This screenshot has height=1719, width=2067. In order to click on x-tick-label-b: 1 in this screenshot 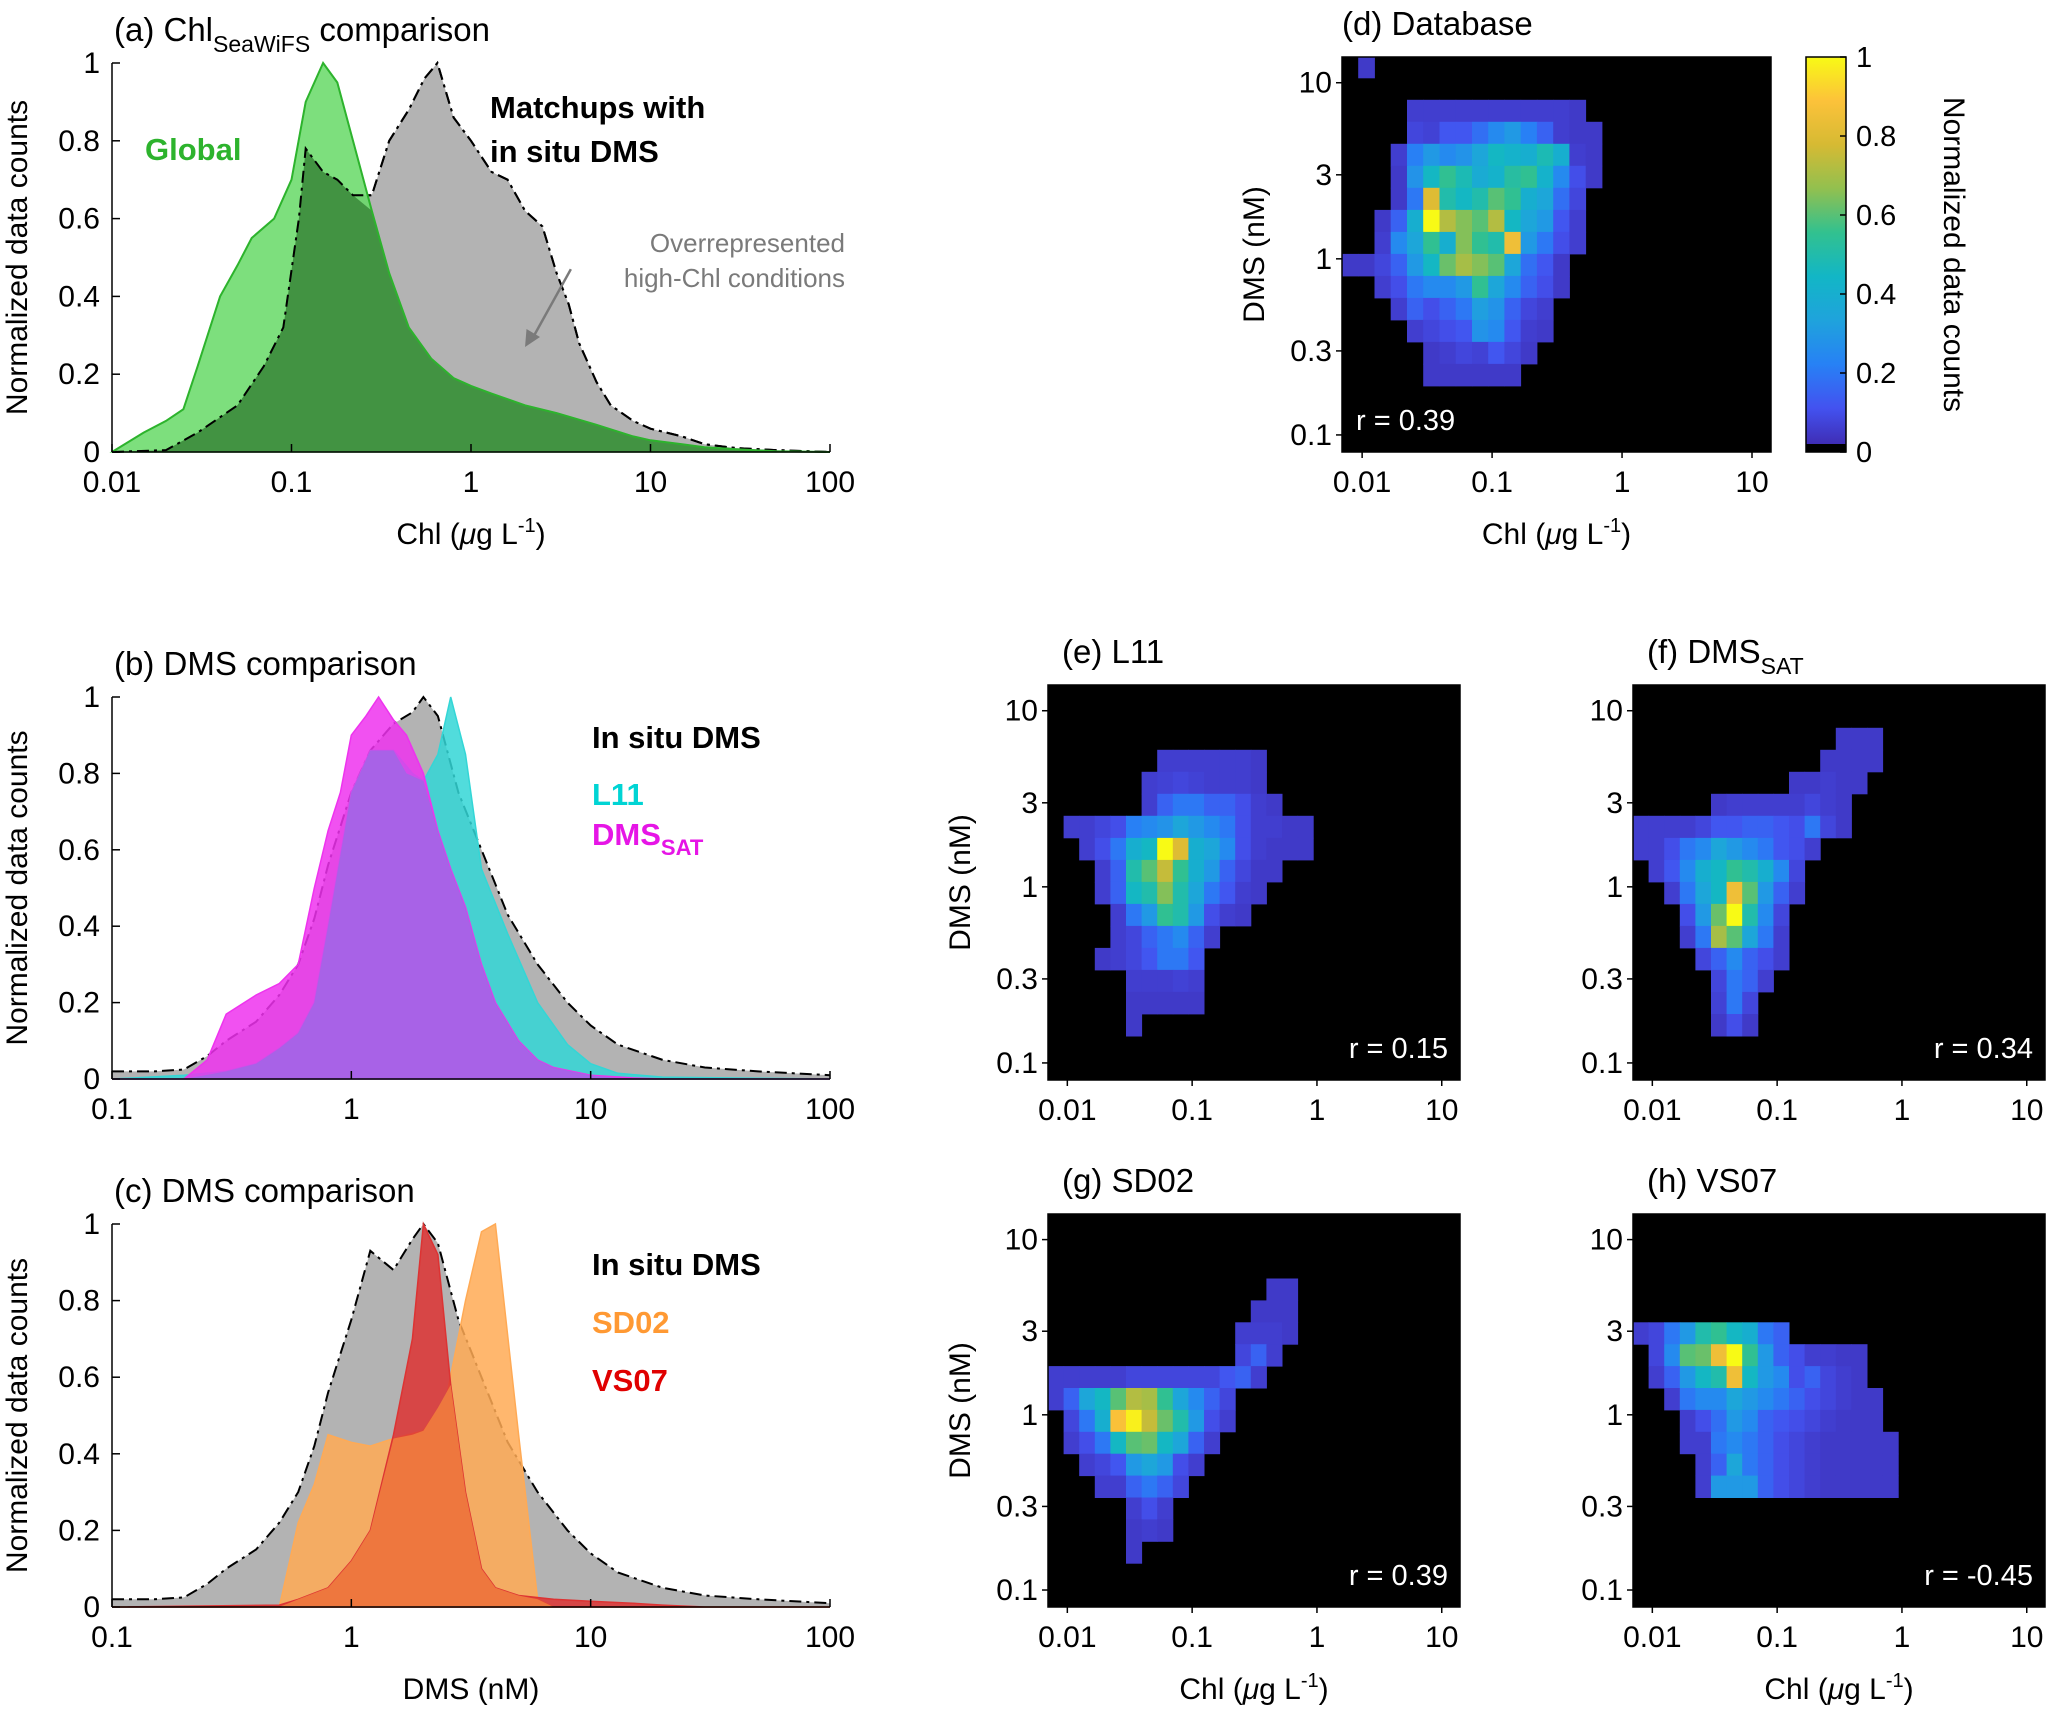, I will do `click(351, 1109)`.